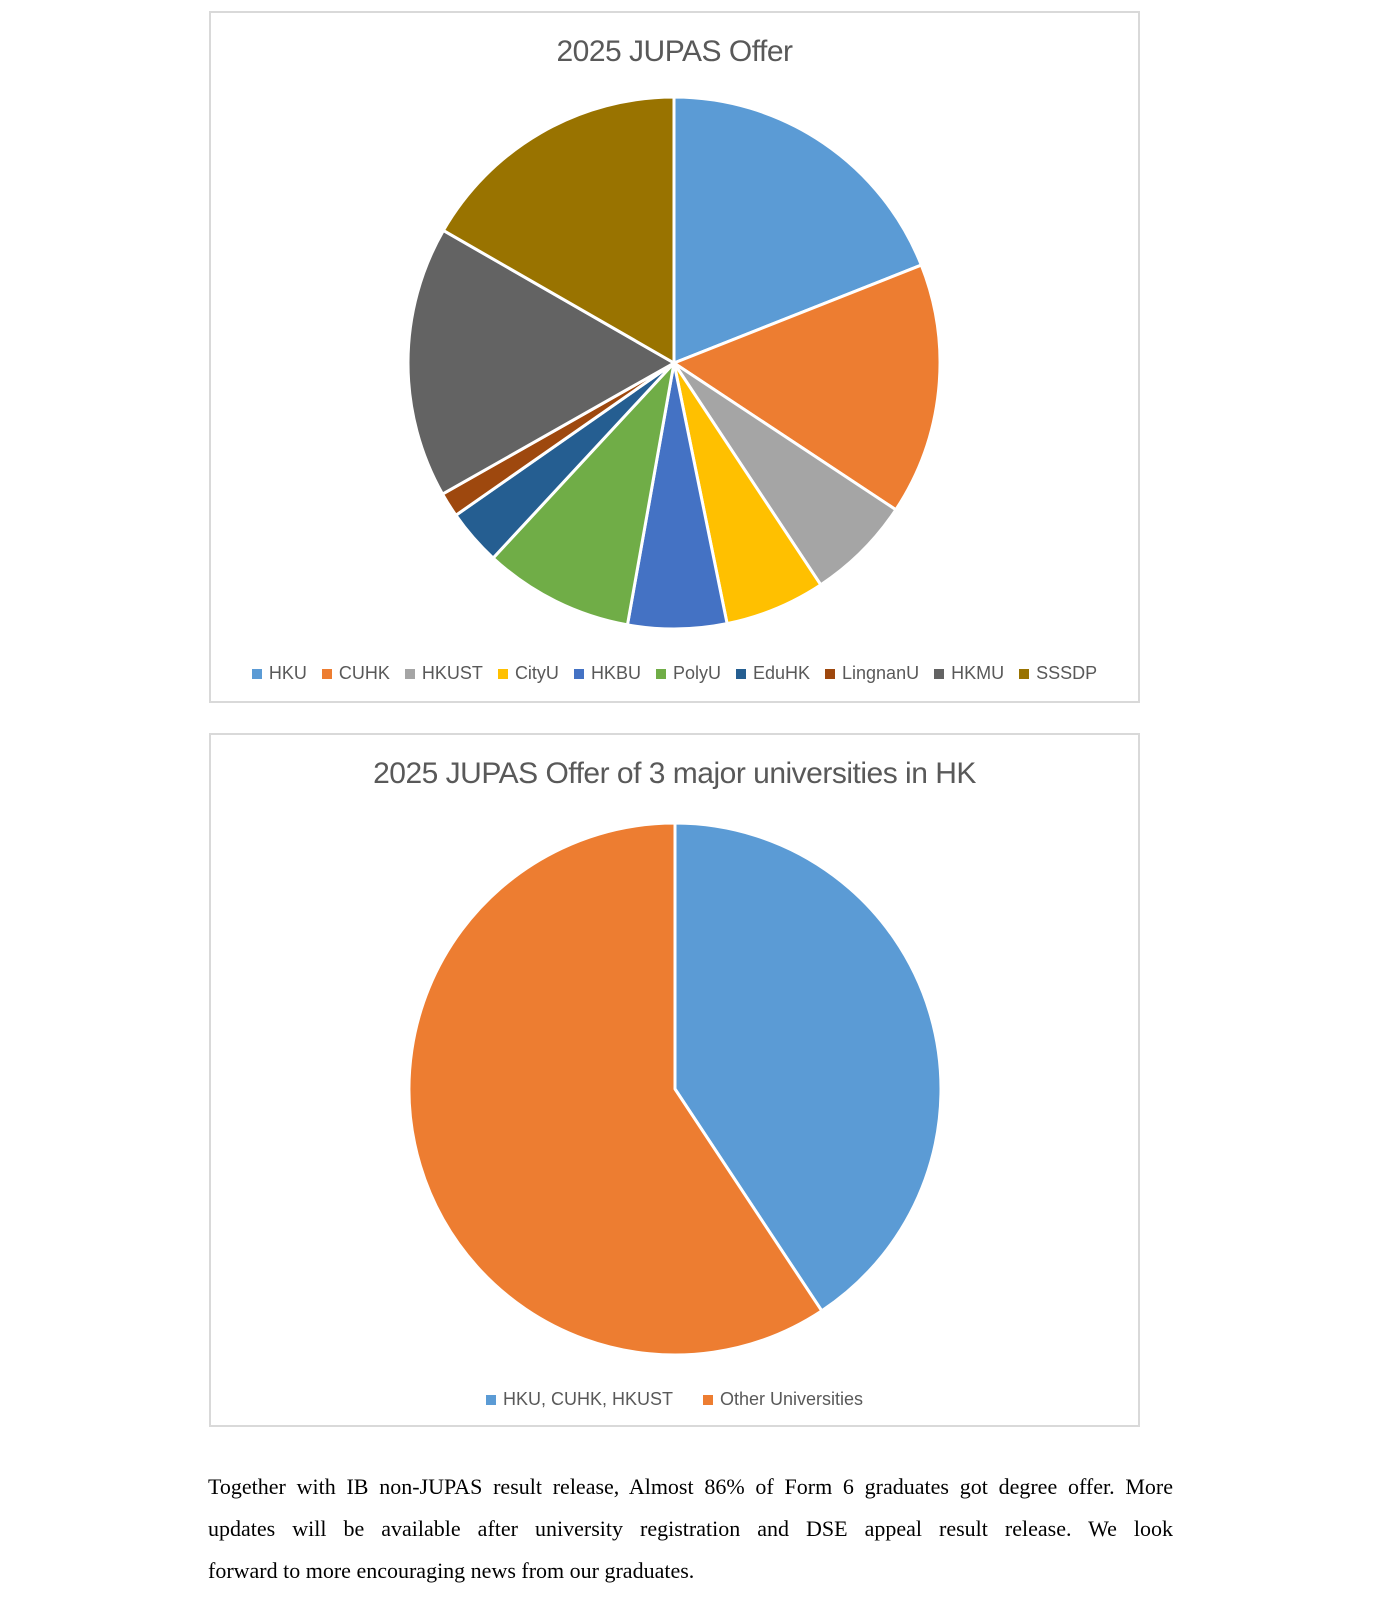 The image size is (1383, 1600). I want to click on pie-slice-PolyU, so click(583, 494).